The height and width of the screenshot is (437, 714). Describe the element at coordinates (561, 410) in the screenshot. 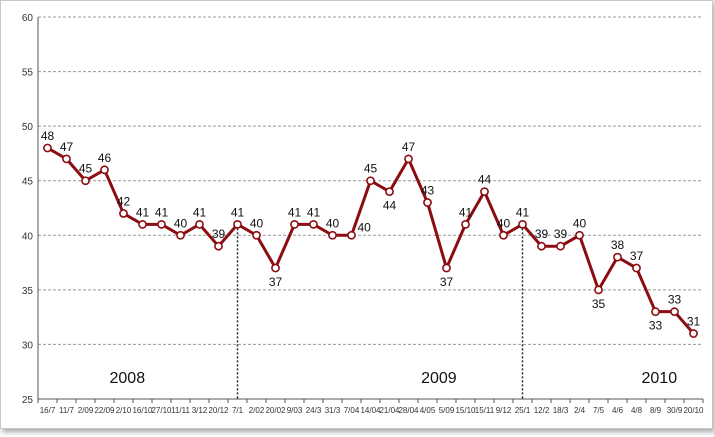

I see `x-tick-label: 18/3` at that location.